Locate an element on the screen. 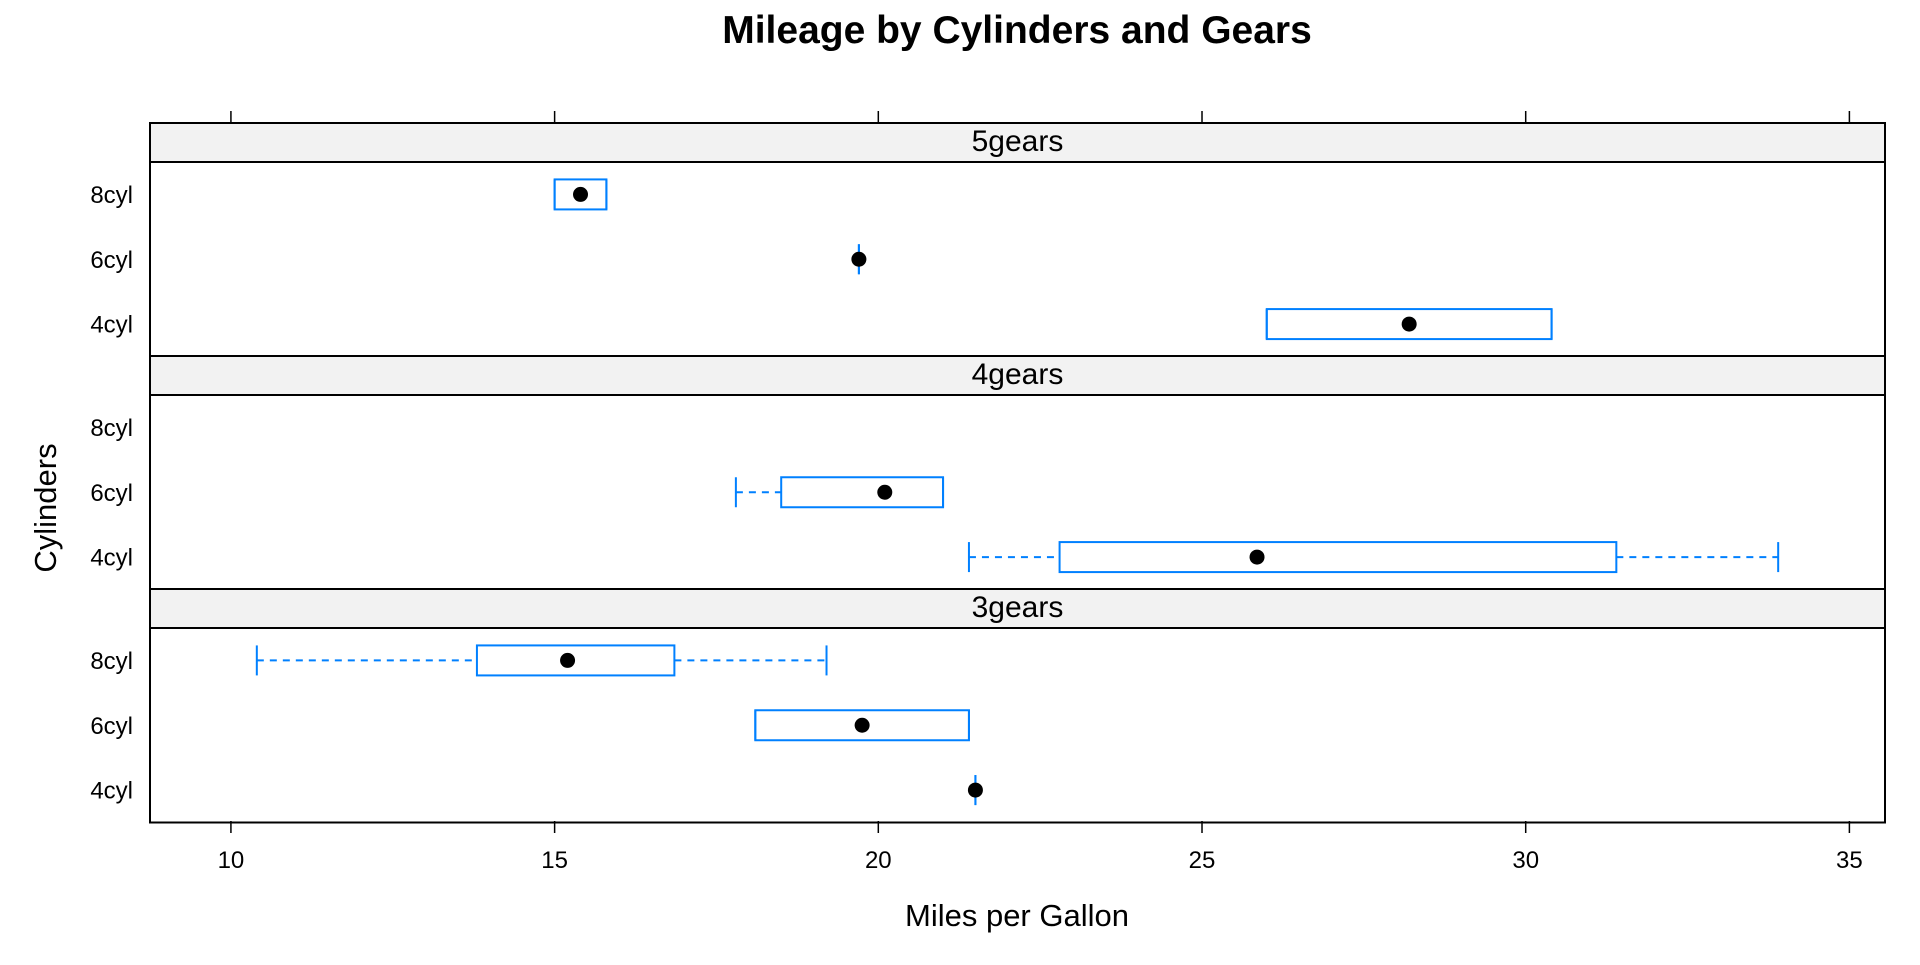 The width and height of the screenshot is (1920, 965). x-tick-label: 30 is located at coordinates (1525, 860).